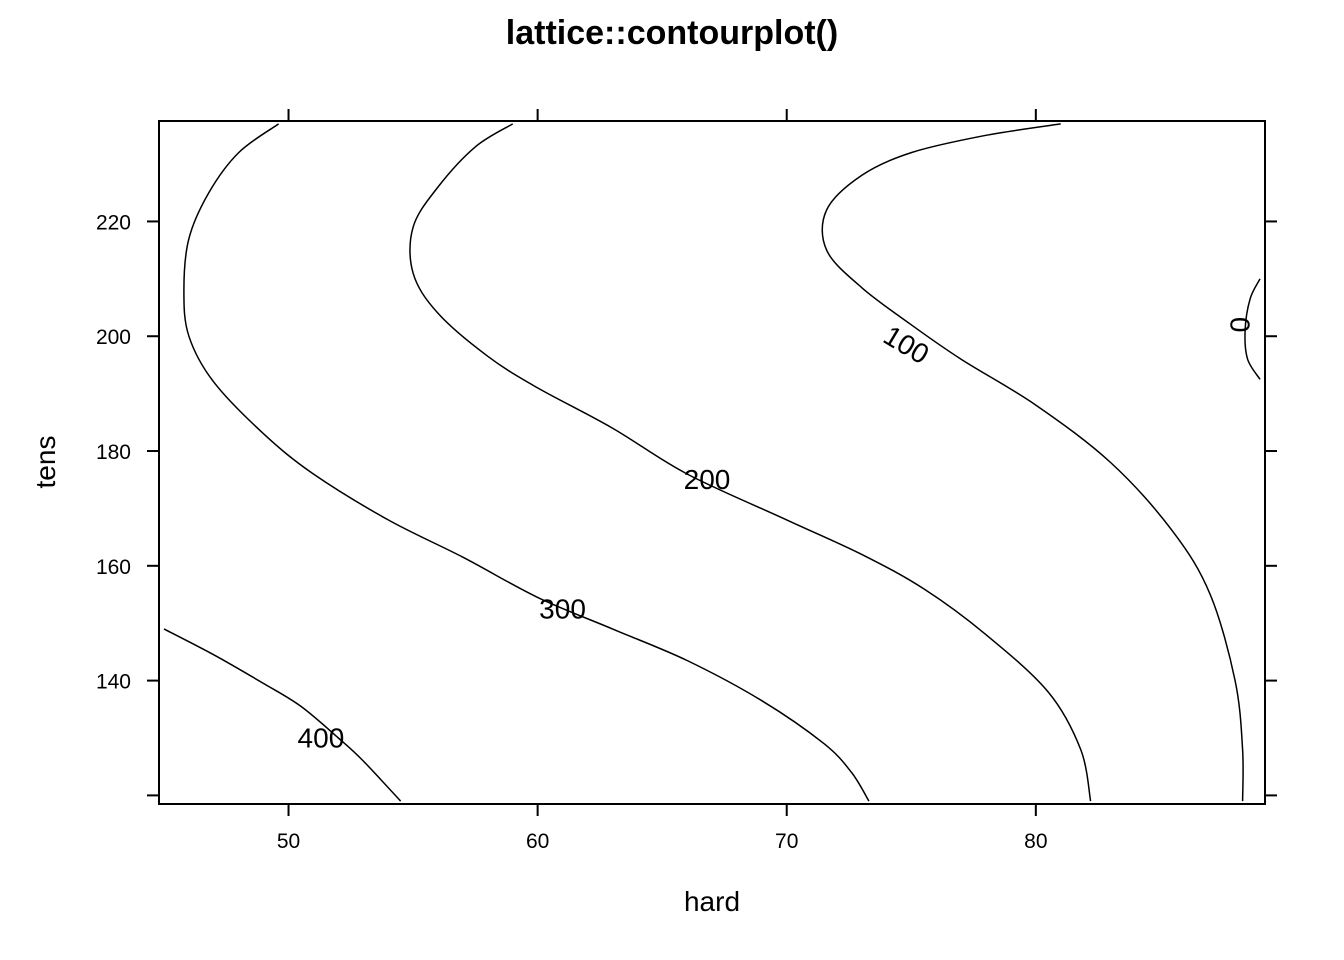 The image size is (1344, 960). What do you see at coordinates (288, 841) in the screenshot?
I see `x-tick-label: 50` at bounding box center [288, 841].